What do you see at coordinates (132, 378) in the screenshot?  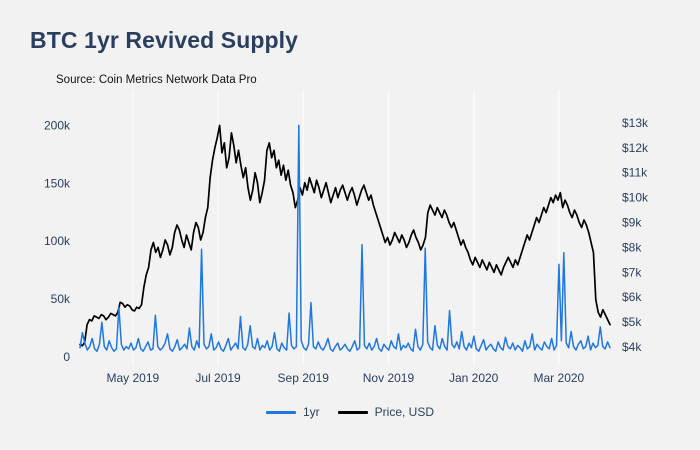 I see `bottom-axis-tick-label: May 2019` at bounding box center [132, 378].